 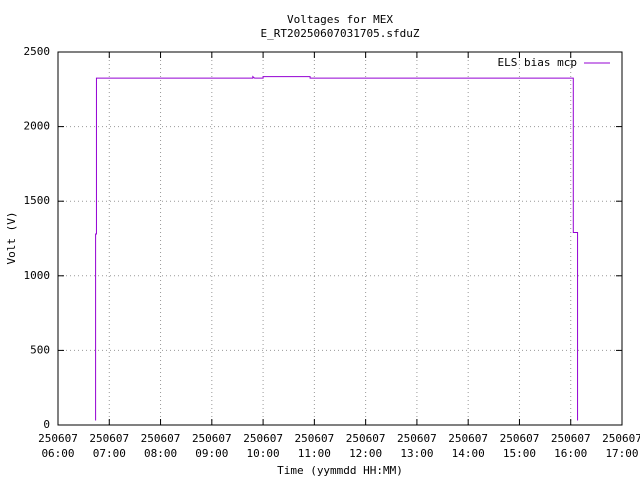 I want to click on chart-subtitle: E_RT20250607031705.sfduZ, so click(x=340, y=33).